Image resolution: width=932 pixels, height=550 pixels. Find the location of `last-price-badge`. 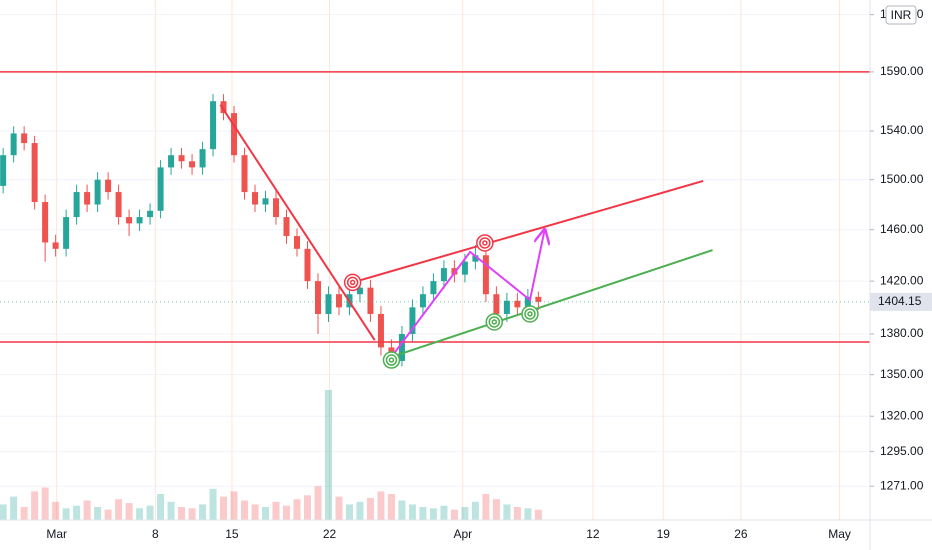

last-price-badge is located at coordinates (901, 301).